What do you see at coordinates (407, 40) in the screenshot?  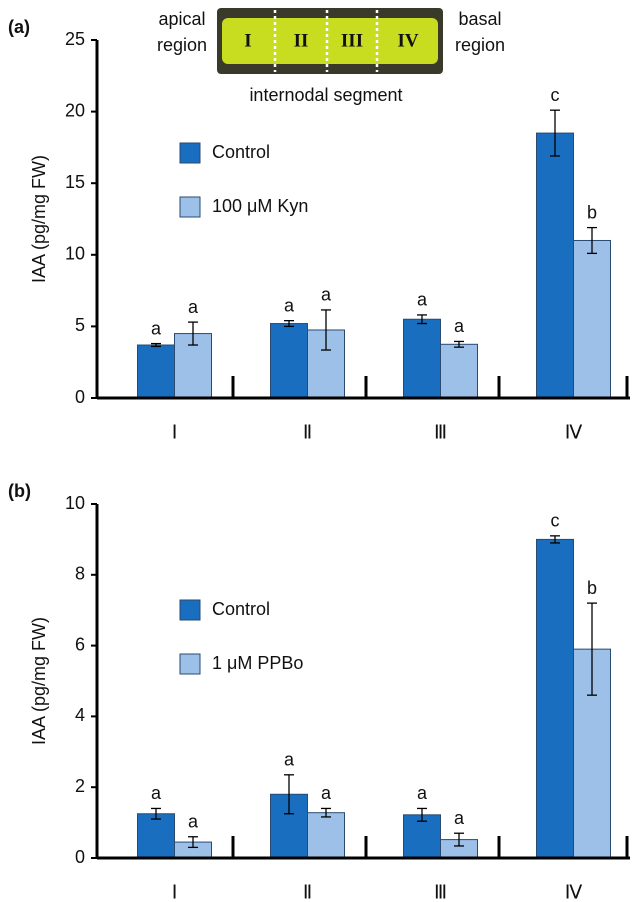 I see `inset-label: IV` at bounding box center [407, 40].